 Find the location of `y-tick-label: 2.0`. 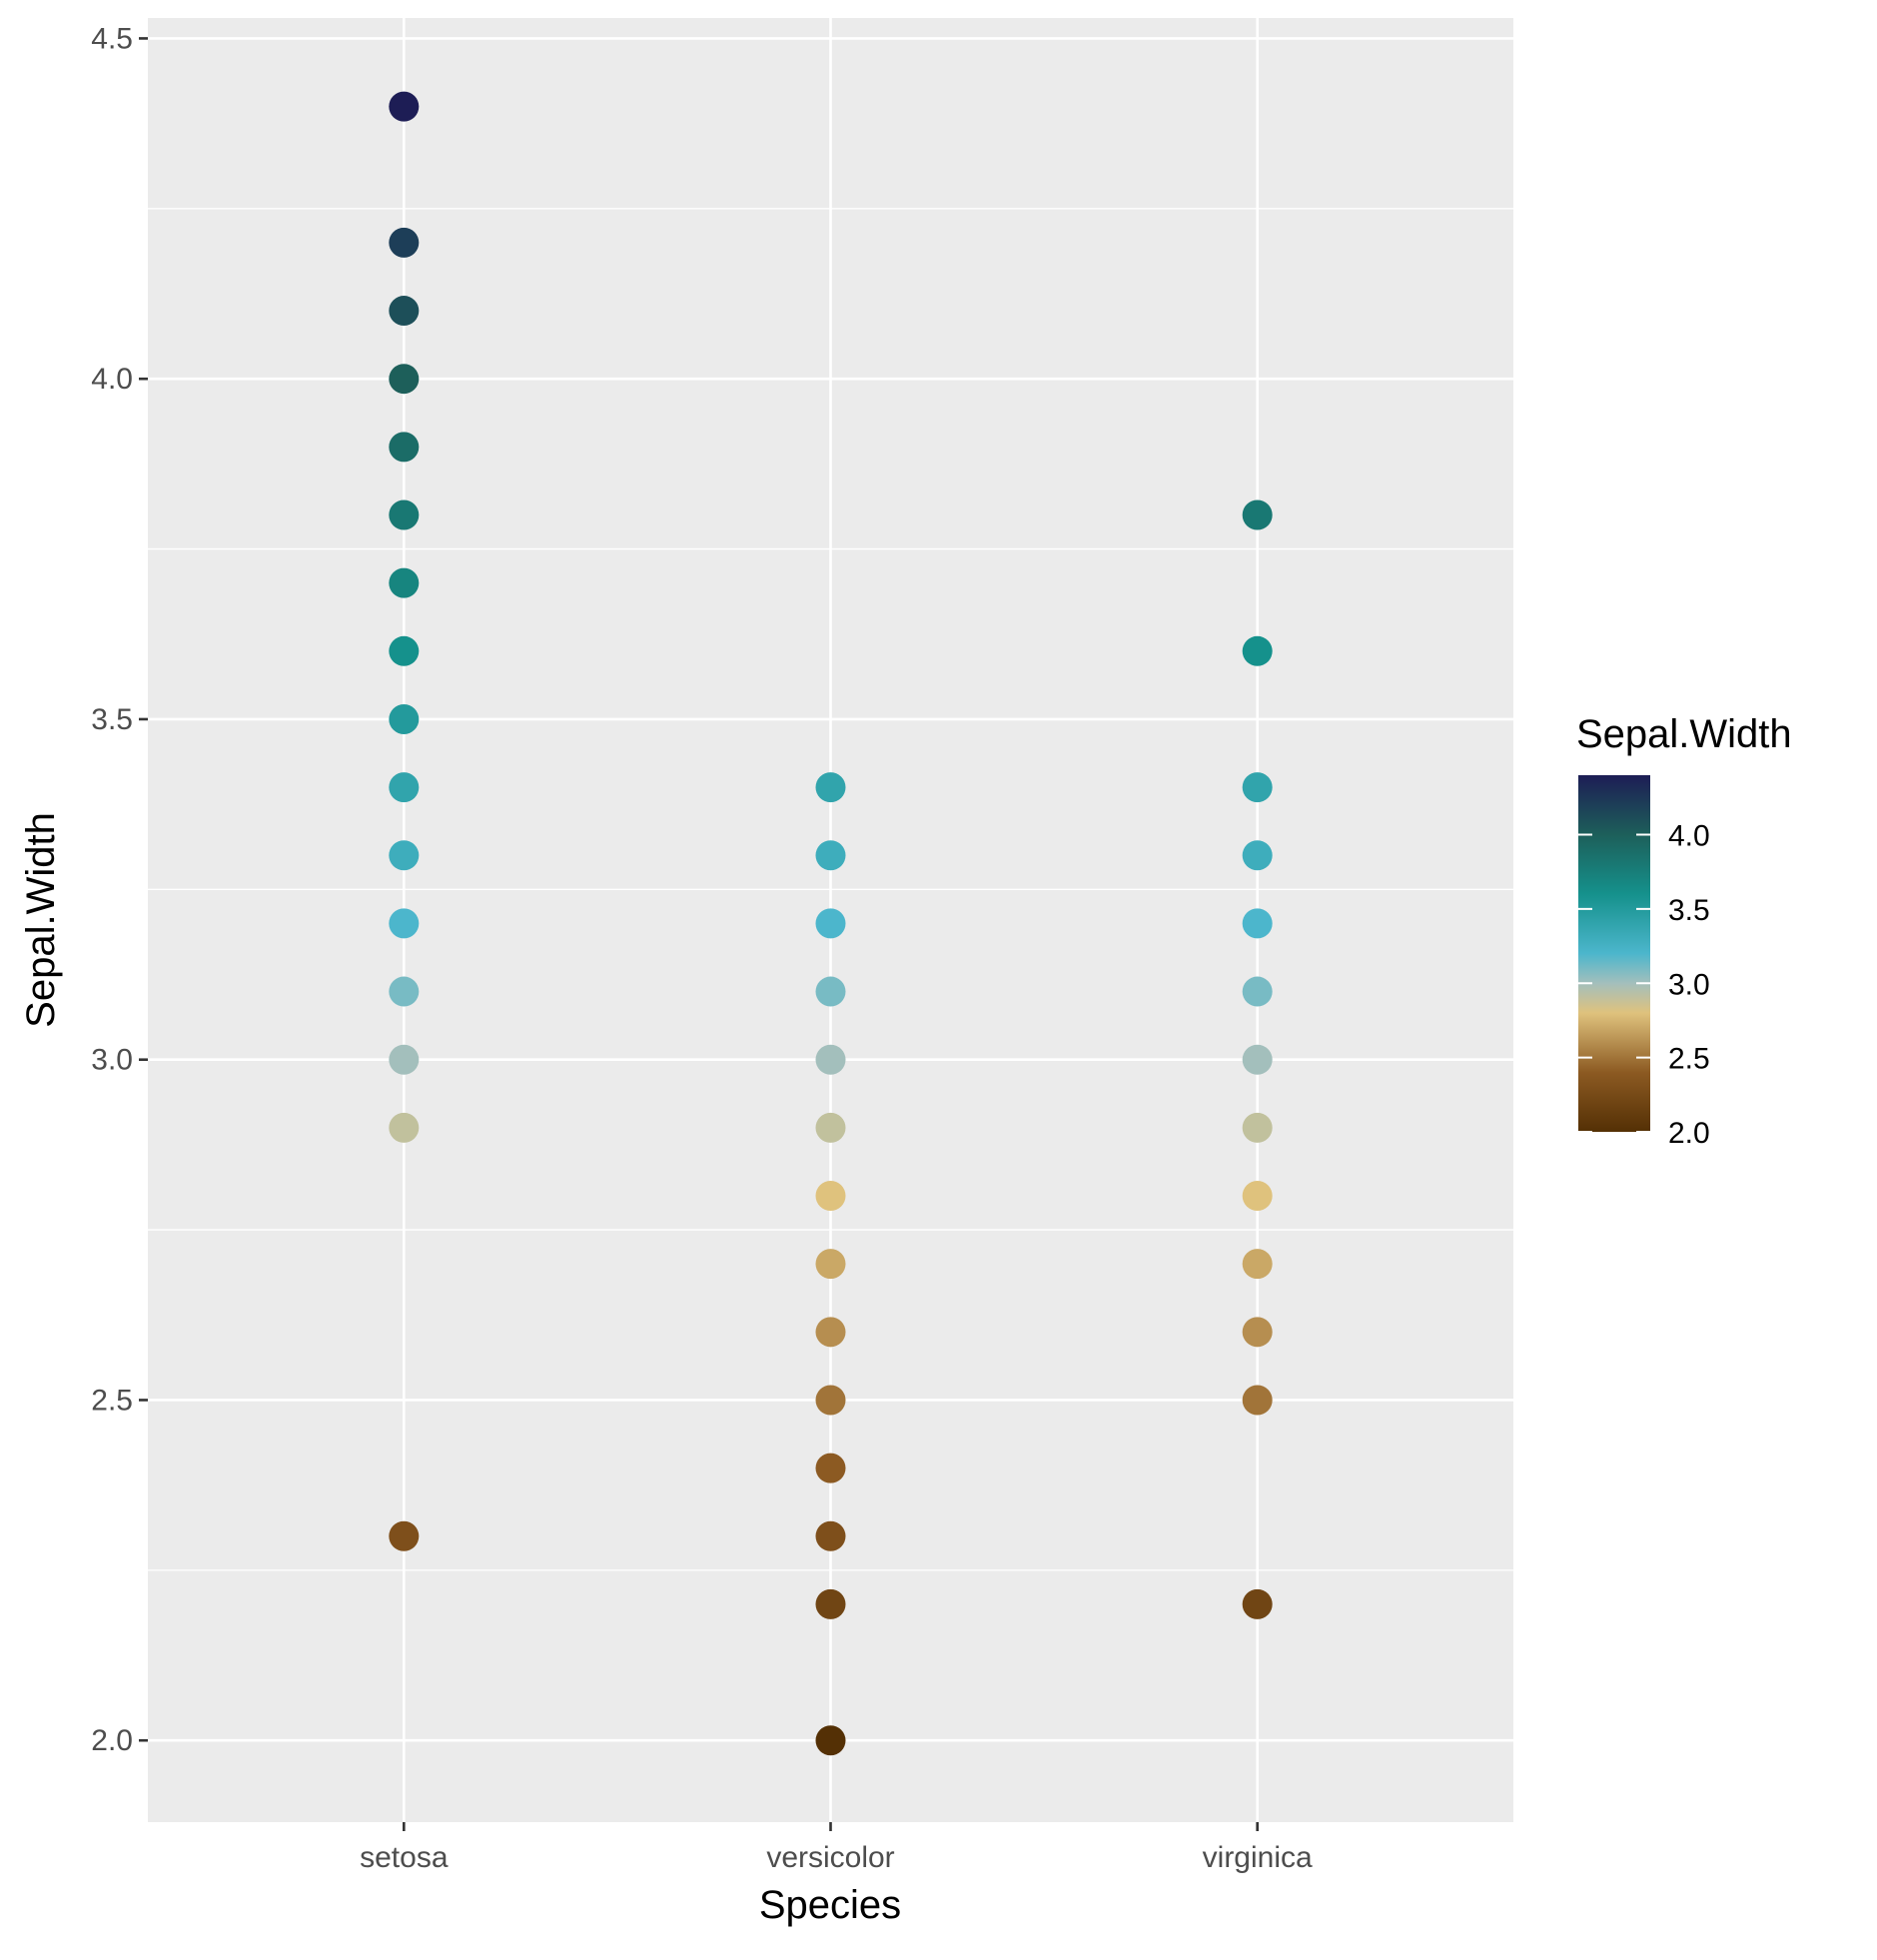

y-tick-label: 2.0 is located at coordinates (112, 1740).